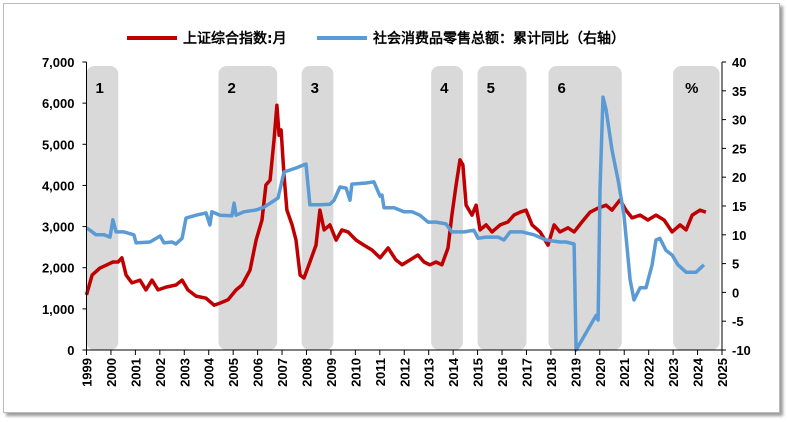 Image resolution: width=788 pixels, height=422 pixels. What do you see at coordinates (738, 321) in the screenshot?
I see `right-tick-label: -5` at bounding box center [738, 321].